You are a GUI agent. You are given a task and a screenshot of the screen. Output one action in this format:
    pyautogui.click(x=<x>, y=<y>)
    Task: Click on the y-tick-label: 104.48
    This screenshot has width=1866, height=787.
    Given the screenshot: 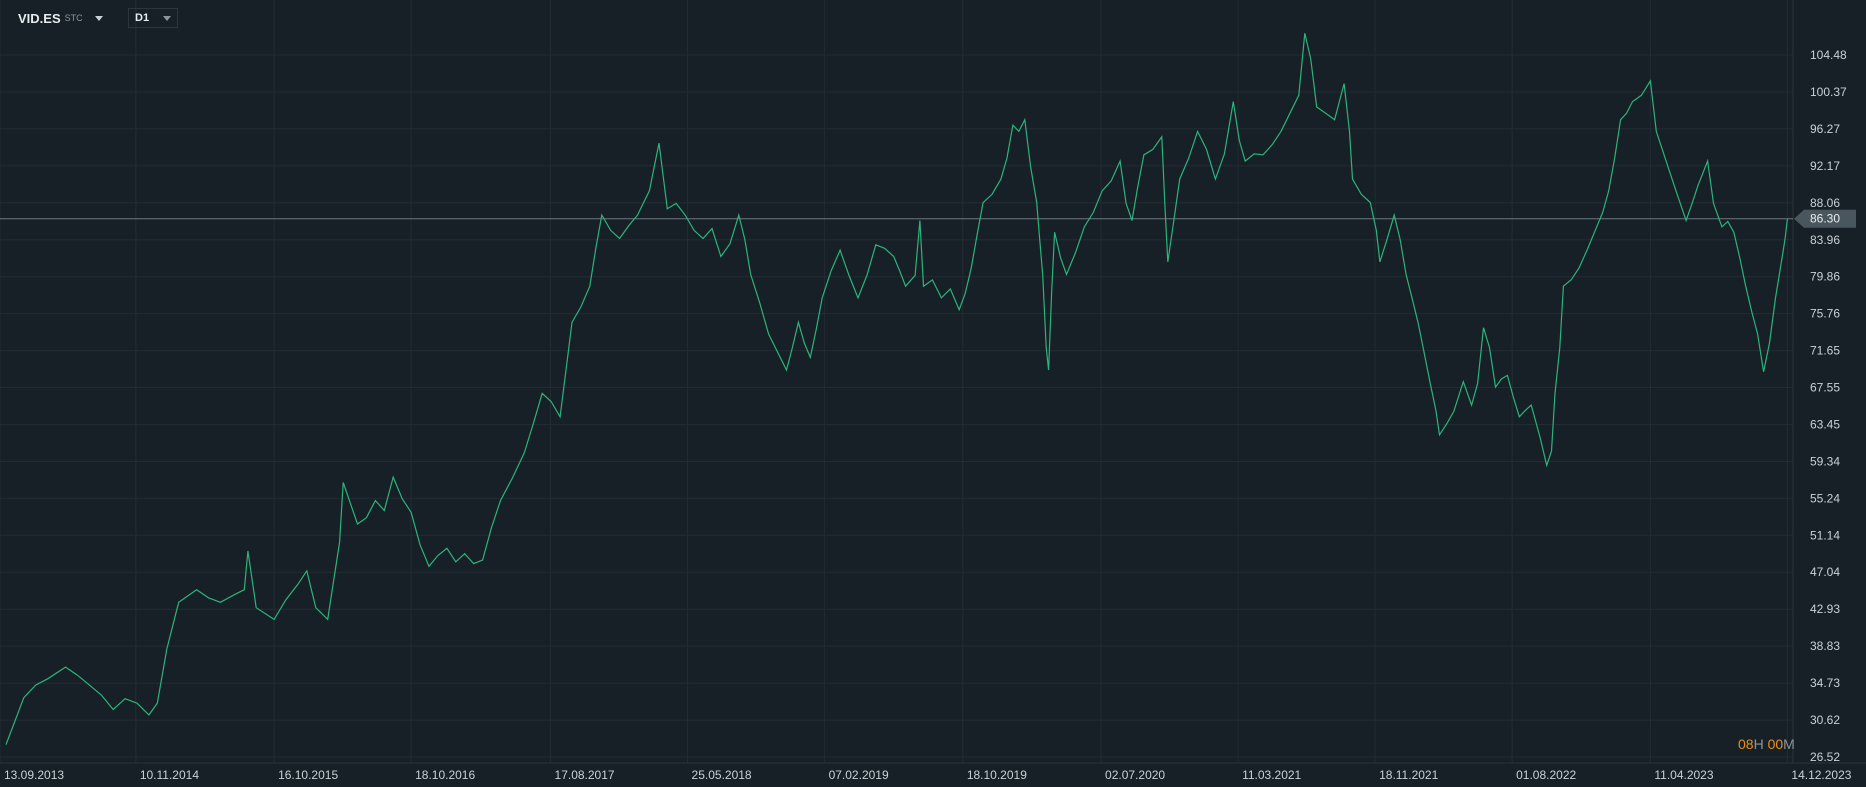 What is the action you would take?
    pyautogui.click(x=1828, y=55)
    